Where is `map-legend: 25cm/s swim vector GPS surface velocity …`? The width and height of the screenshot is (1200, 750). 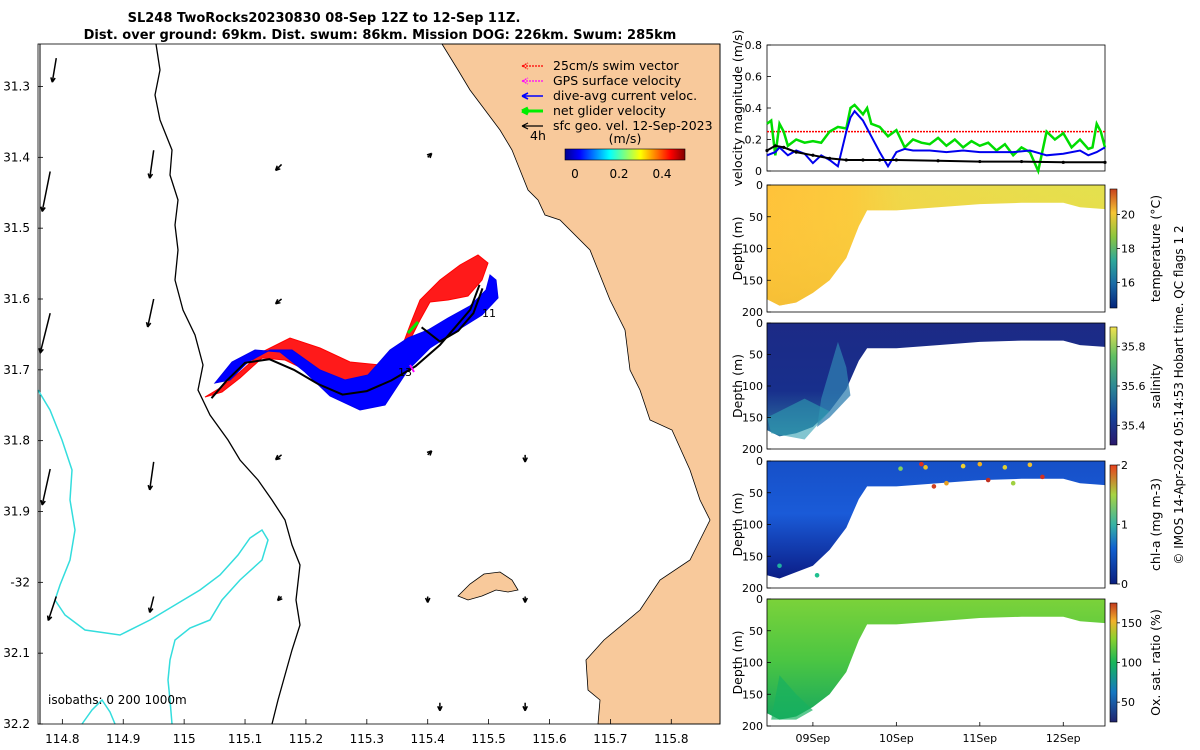 map-legend: 25cm/s swim vector GPS surface velocity … is located at coordinates (617, 119).